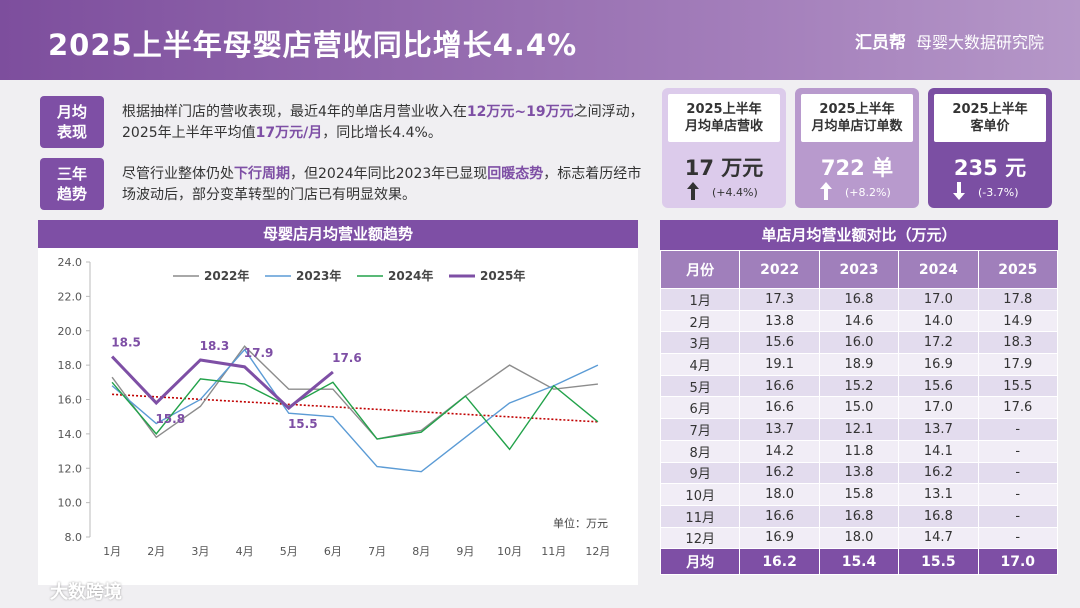 The image size is (1080, 608). I want to click on x-tick-label: 9月, so click(465, 551).